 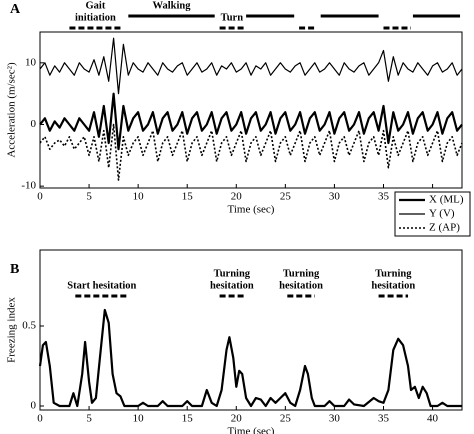 What do you see at coordinates (232, 17) in the screenshot?
I see `segment-label: Turn` at bounding box center [232, 17].